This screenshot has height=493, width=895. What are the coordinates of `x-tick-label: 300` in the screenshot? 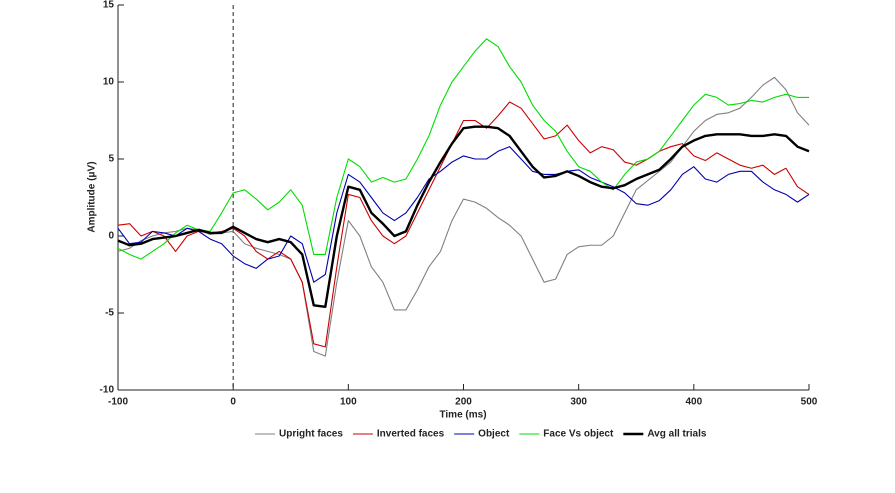 It's located at (578, 402).